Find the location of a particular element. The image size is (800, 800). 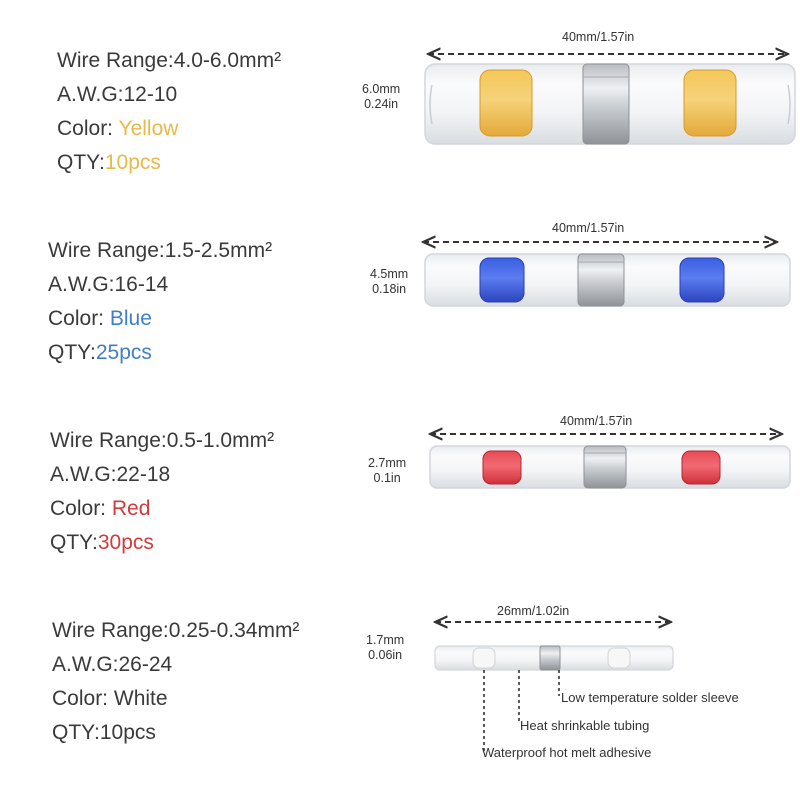

connector-red is located at coordinates (605, 456).